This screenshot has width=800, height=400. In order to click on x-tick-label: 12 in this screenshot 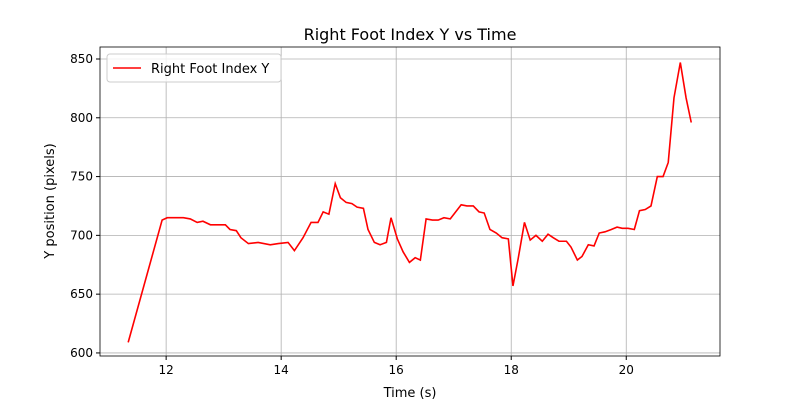, I will do `click(166, 370)`.